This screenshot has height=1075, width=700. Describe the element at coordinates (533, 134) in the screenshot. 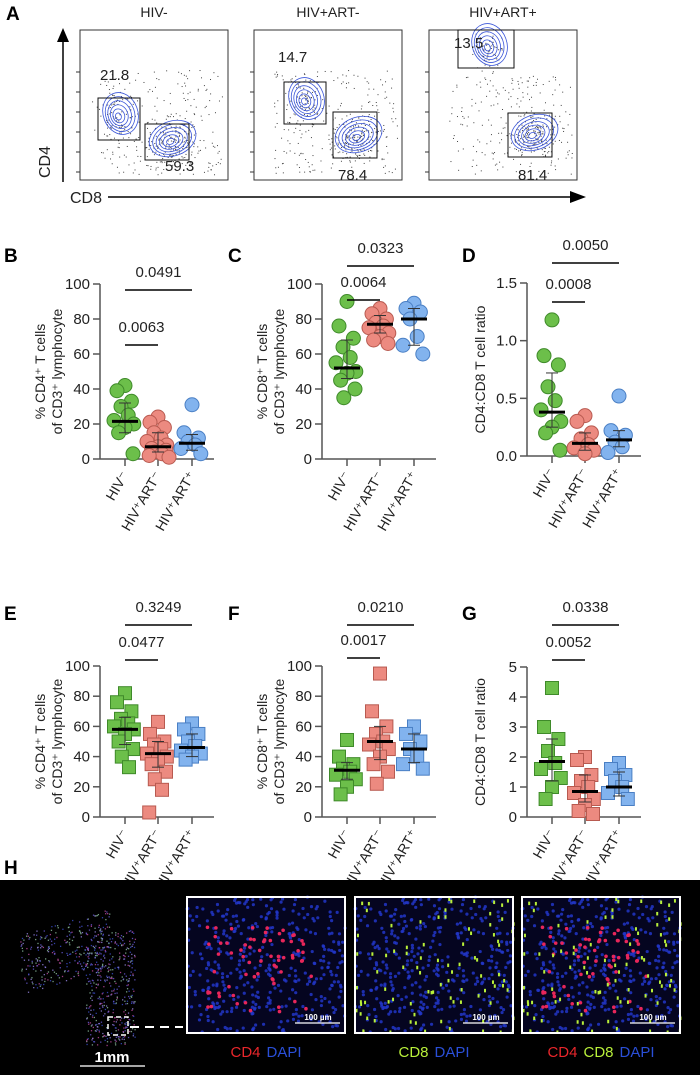

I see `contour-line` at that location.